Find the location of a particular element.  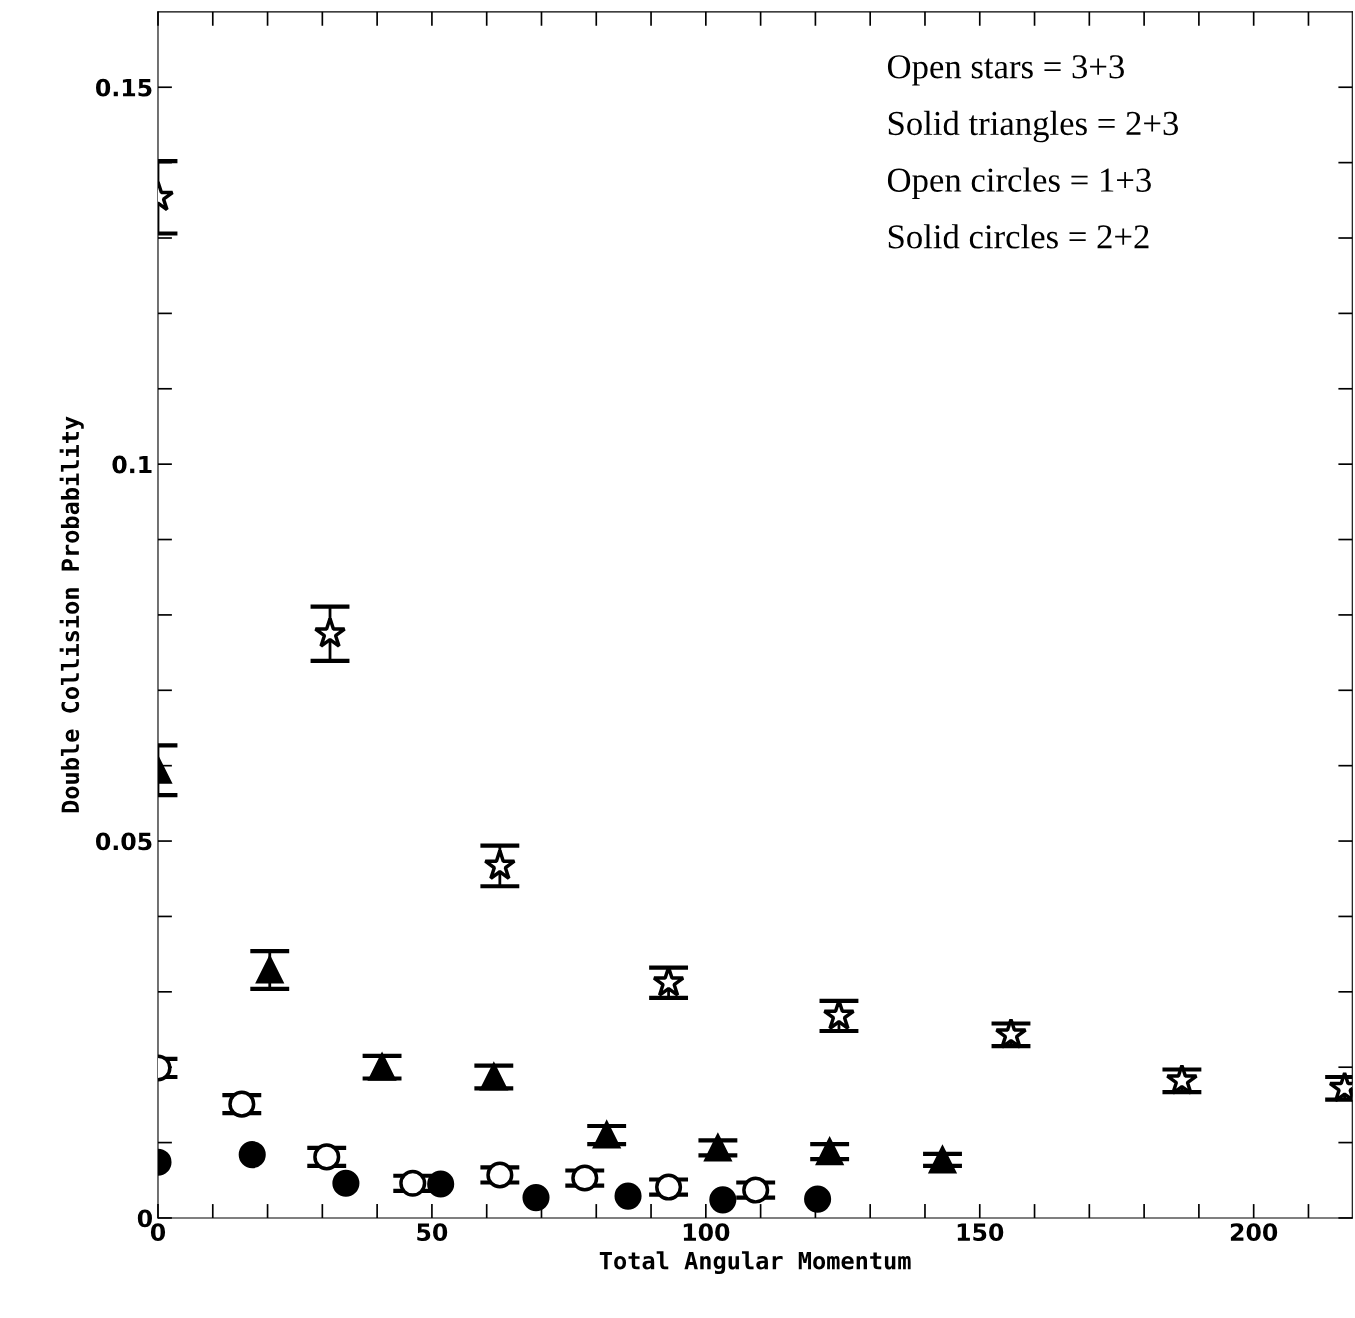

annotation: Solid triangles = 2+3 is located at coordinates (1033, 126).